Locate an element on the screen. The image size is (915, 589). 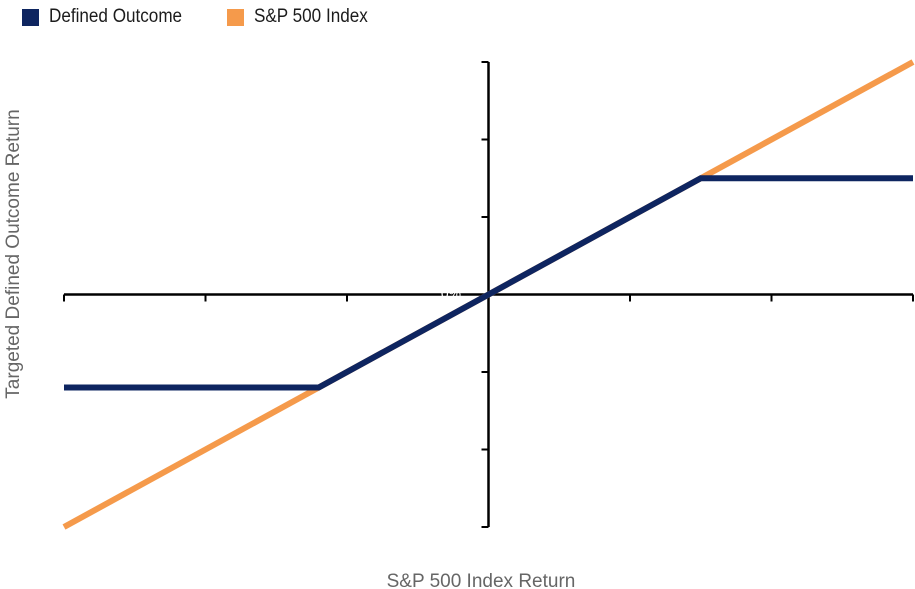
legend-item-defined-outcome: Defined Outcome is located at coordinates (109, 17).